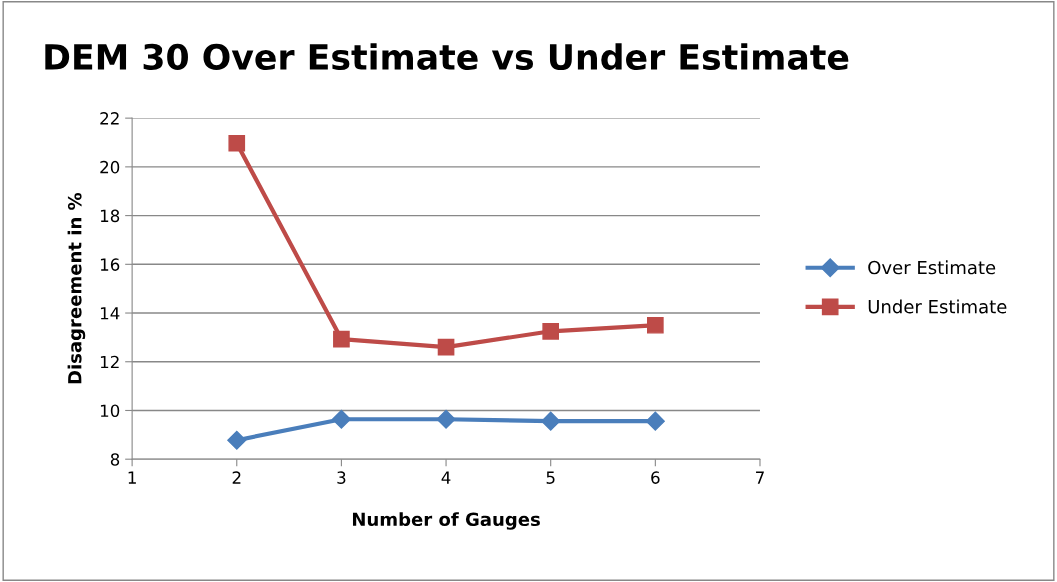  What do you see at coordinates (110, 411) in the screenshot?
I see `y-tick-label: 10` at bounding box center [110, 411].